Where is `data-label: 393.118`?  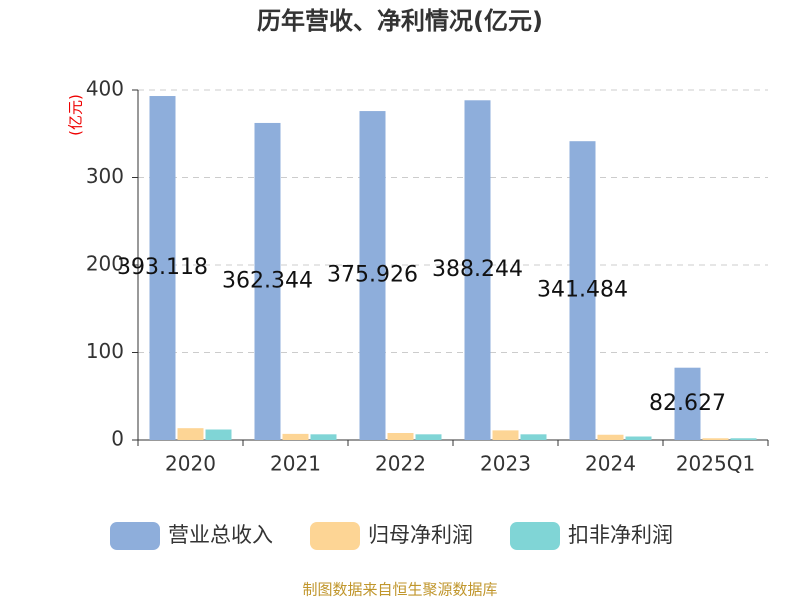 data-label: 393.118 is located at coordinates (162, 267).